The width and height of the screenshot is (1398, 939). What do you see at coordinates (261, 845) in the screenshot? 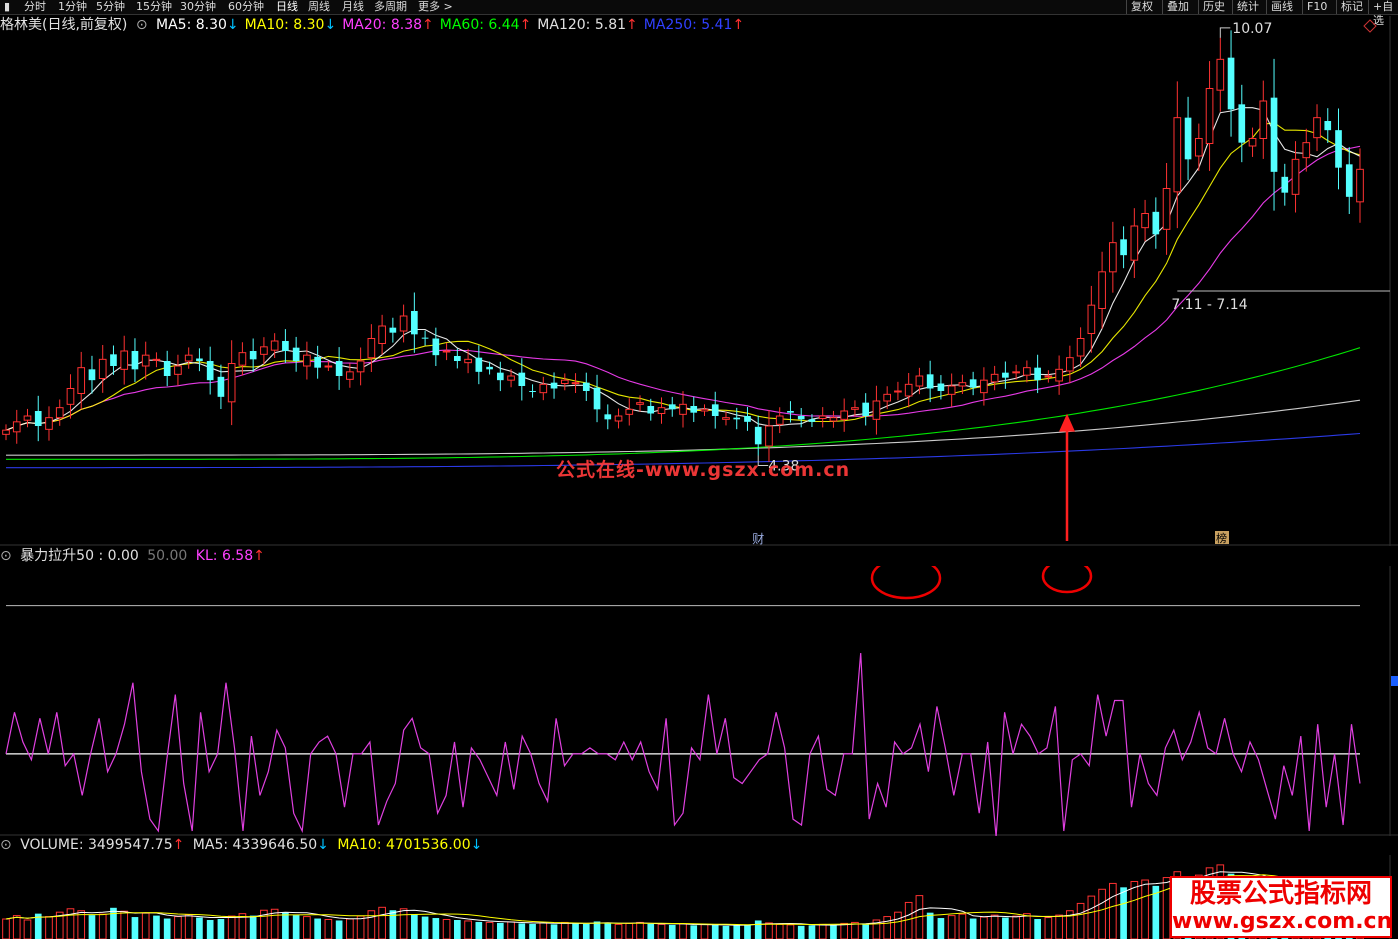
I see `vol-ma5-wrap: MA5: 4339646.50↓` at bounding box center [261, 845].